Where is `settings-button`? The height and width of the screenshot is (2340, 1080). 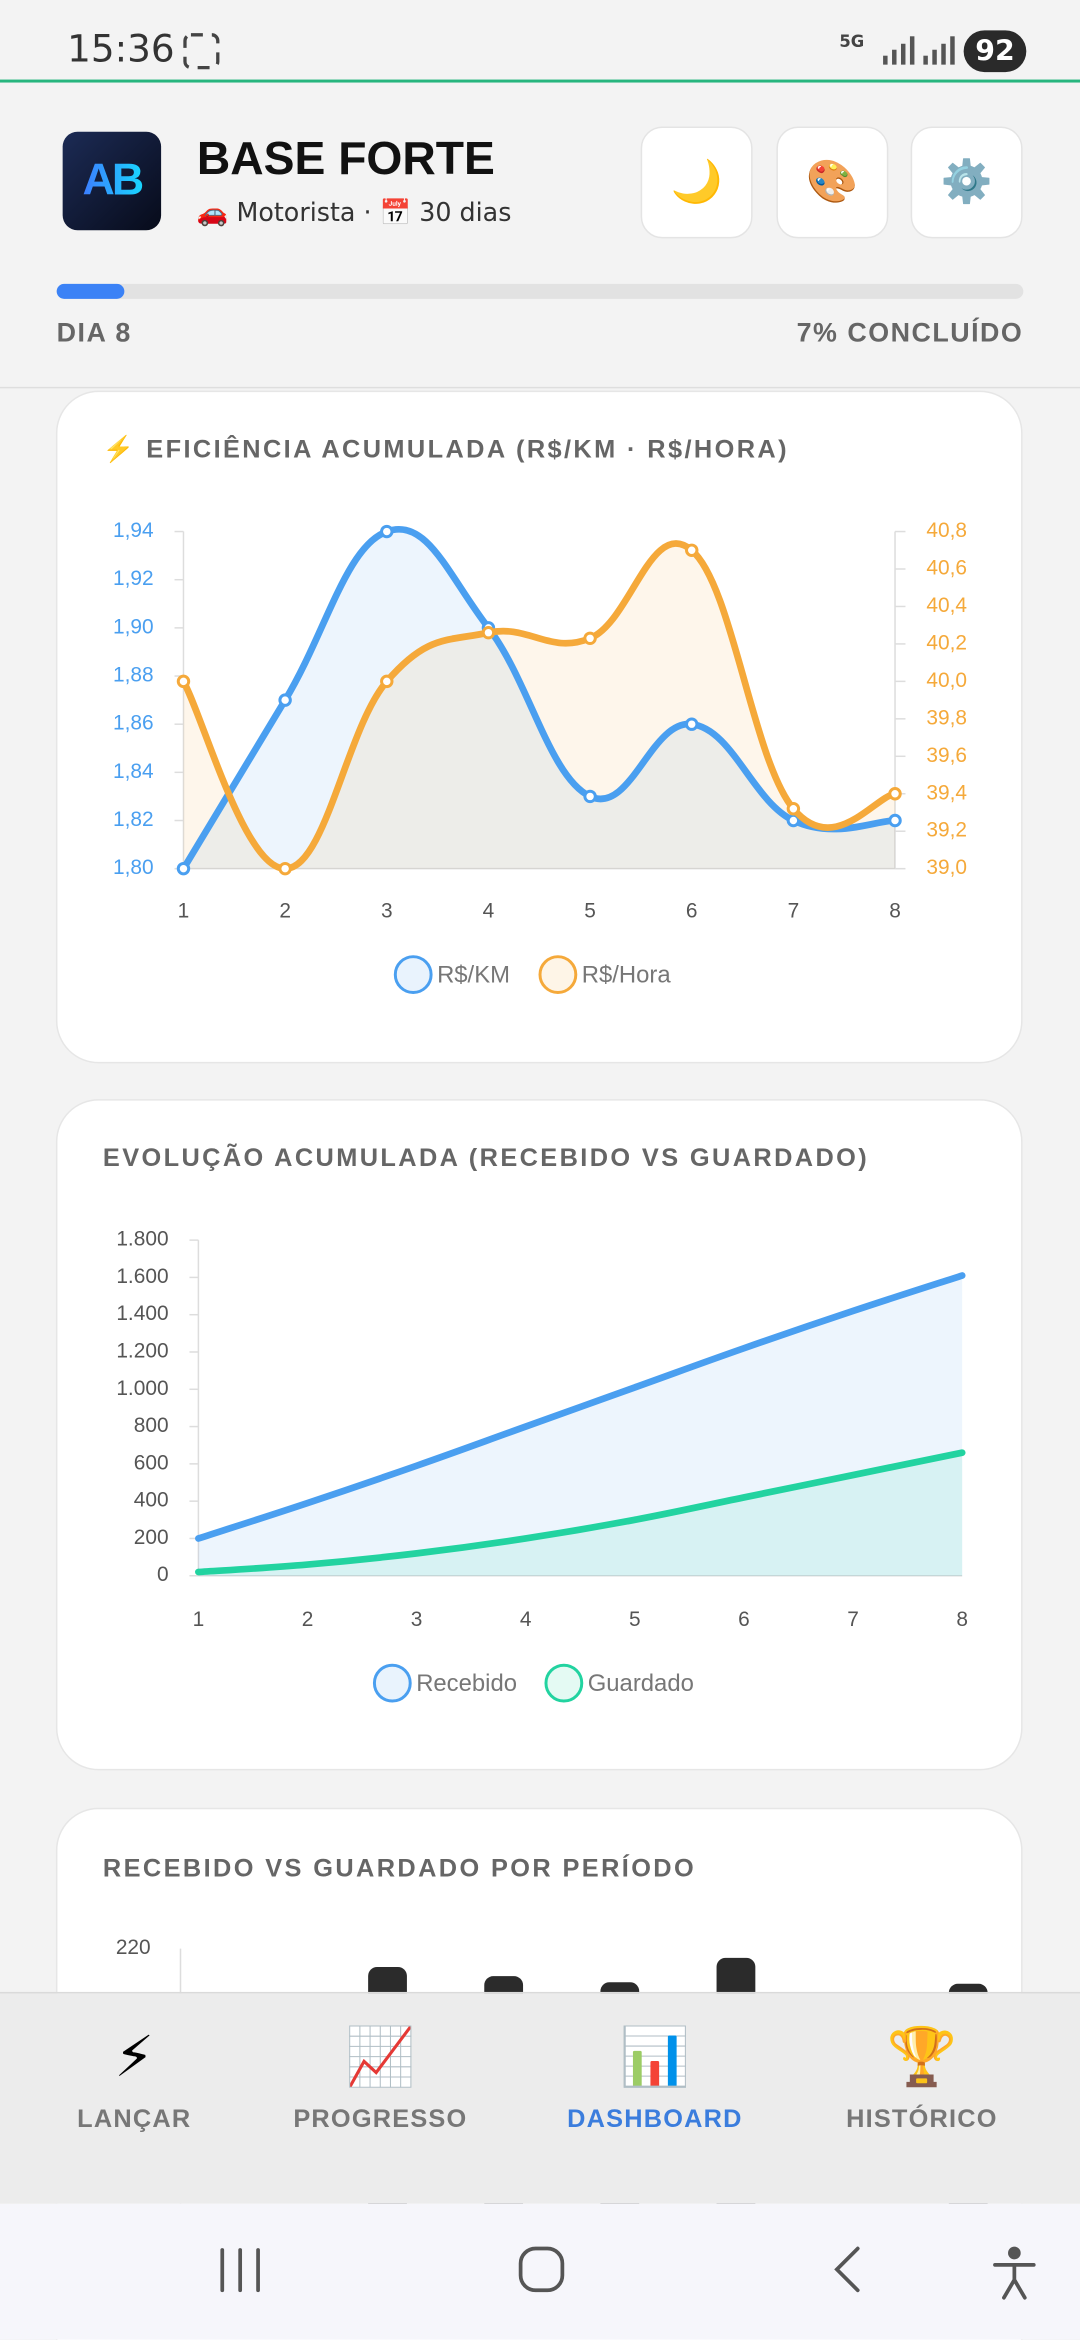 settings-button is located at coordinates (966, 182).